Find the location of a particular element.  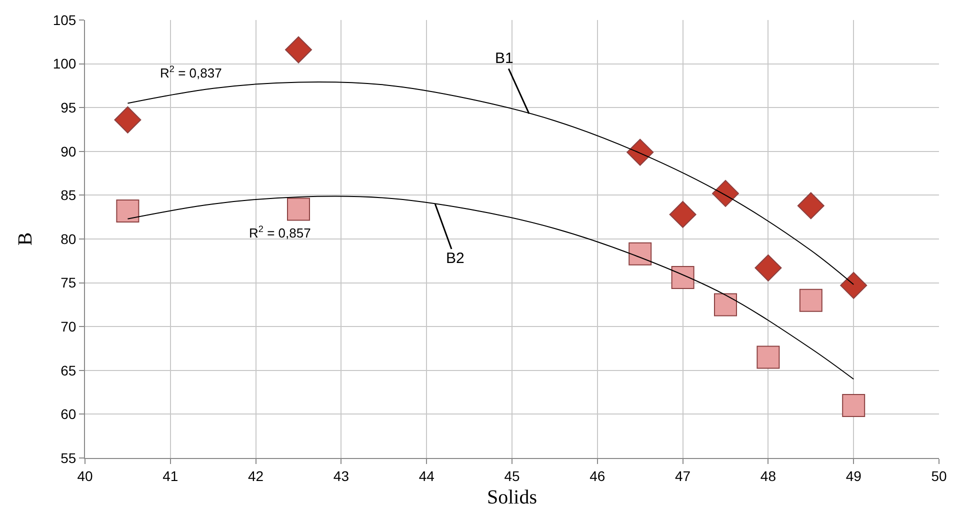

y-tick-label: 95 is located at coordinates (68, 108).